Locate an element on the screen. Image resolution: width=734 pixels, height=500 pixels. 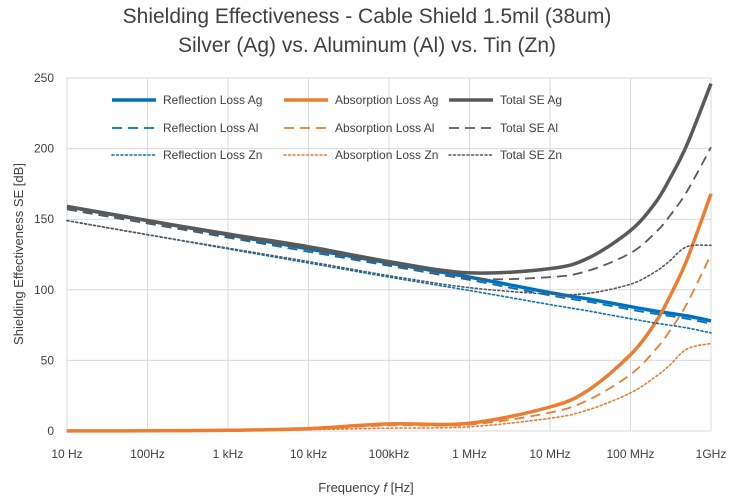
legend-label-reflection-loss-al: Reflection Loss Al is located at coordinates (210, 128).